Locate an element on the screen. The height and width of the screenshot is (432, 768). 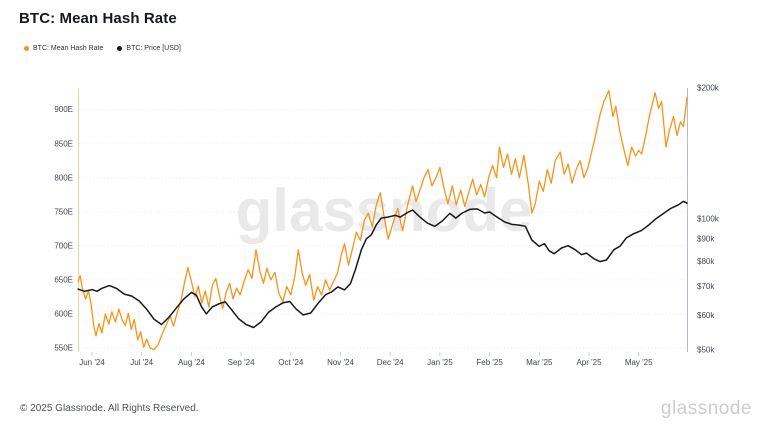
svg-text: $100k is located at coordinates (708, 219).